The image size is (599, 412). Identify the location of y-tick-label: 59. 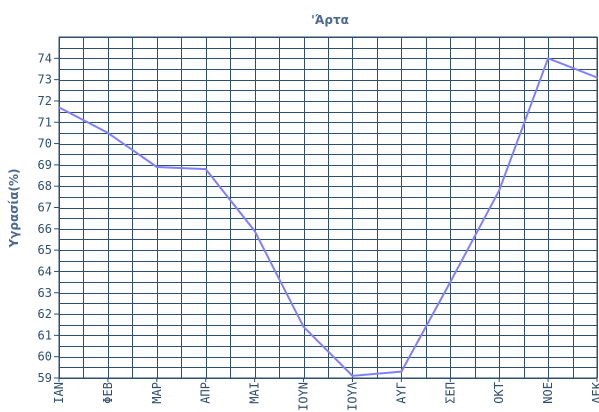
(45, 378).